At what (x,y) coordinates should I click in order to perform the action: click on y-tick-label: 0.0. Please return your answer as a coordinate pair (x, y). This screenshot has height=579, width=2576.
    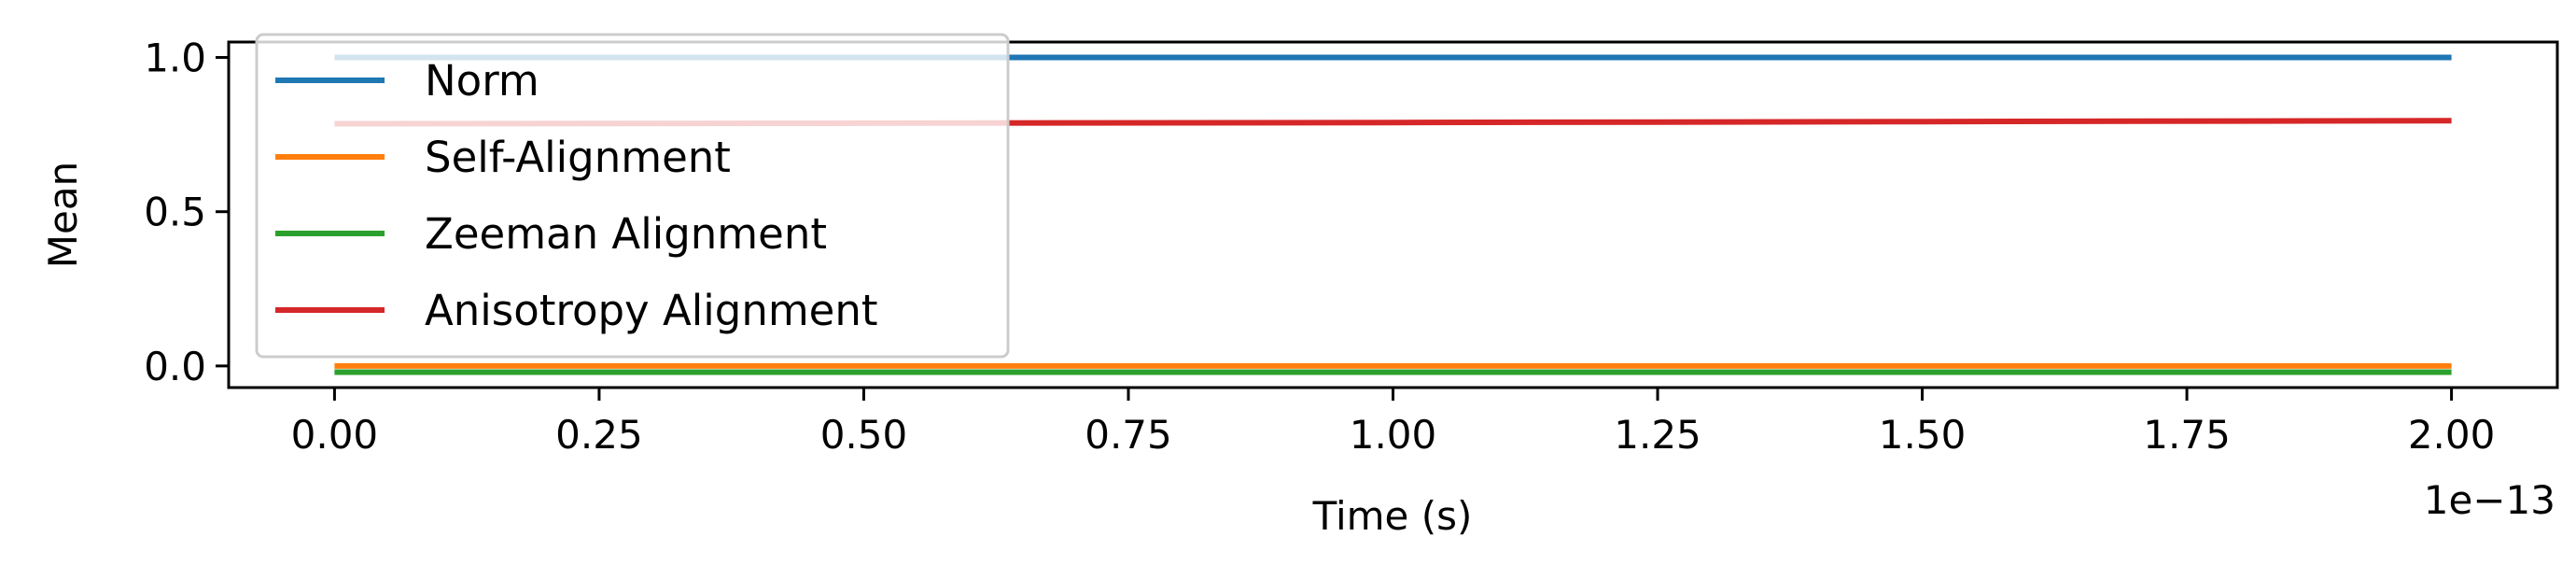
    Looking at the image, I should click on (175, 366).